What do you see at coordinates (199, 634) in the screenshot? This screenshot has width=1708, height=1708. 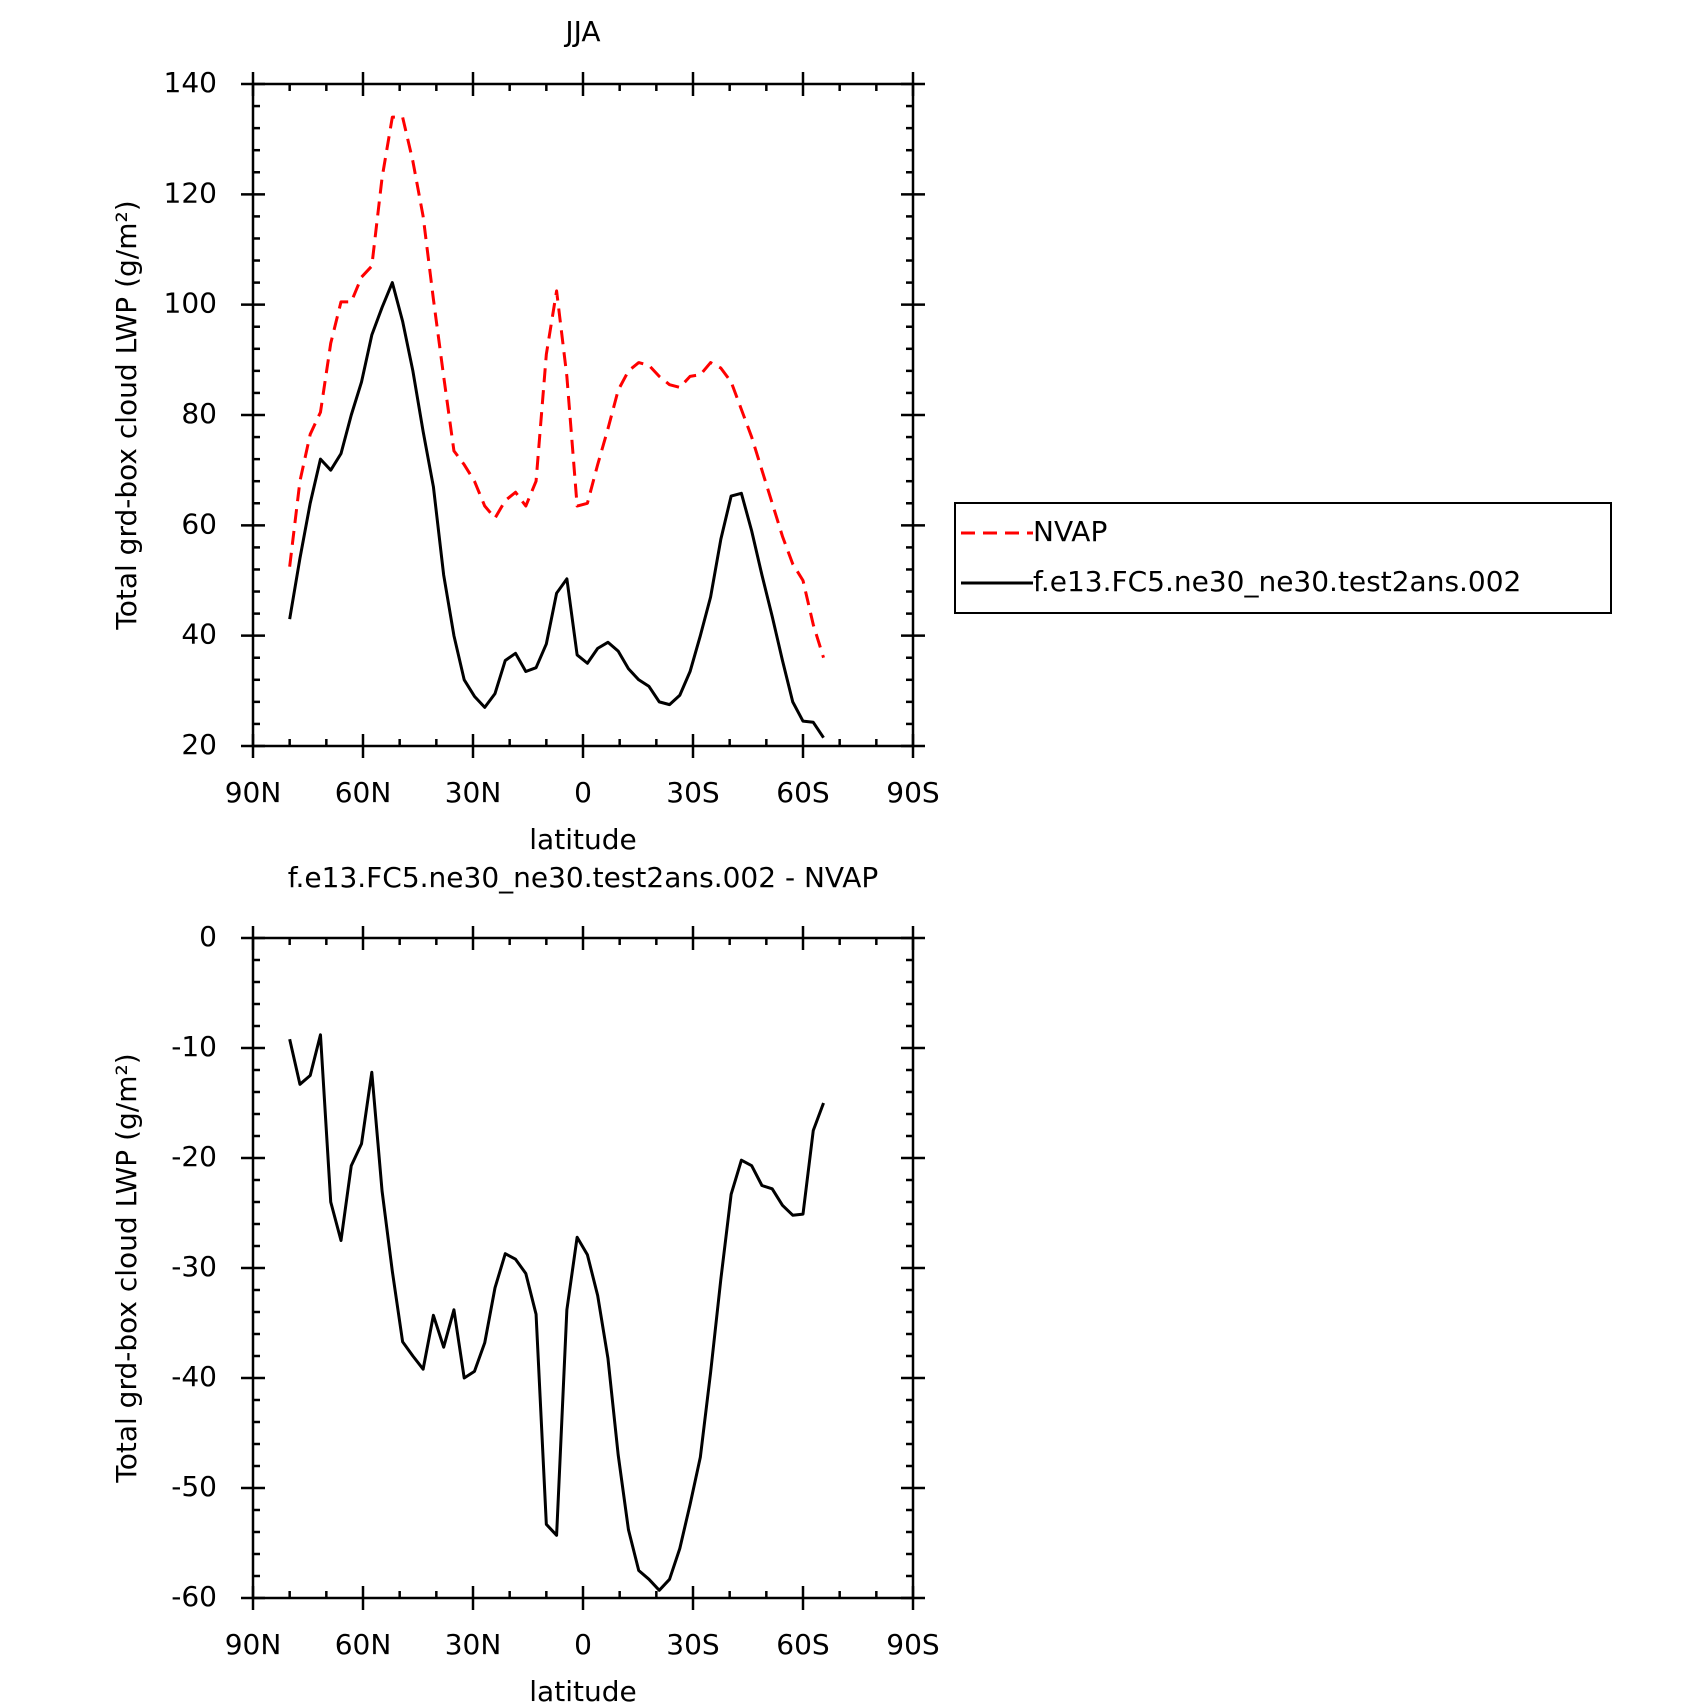 I see `y-tick-label: 40` at bounding box center [199, 634].